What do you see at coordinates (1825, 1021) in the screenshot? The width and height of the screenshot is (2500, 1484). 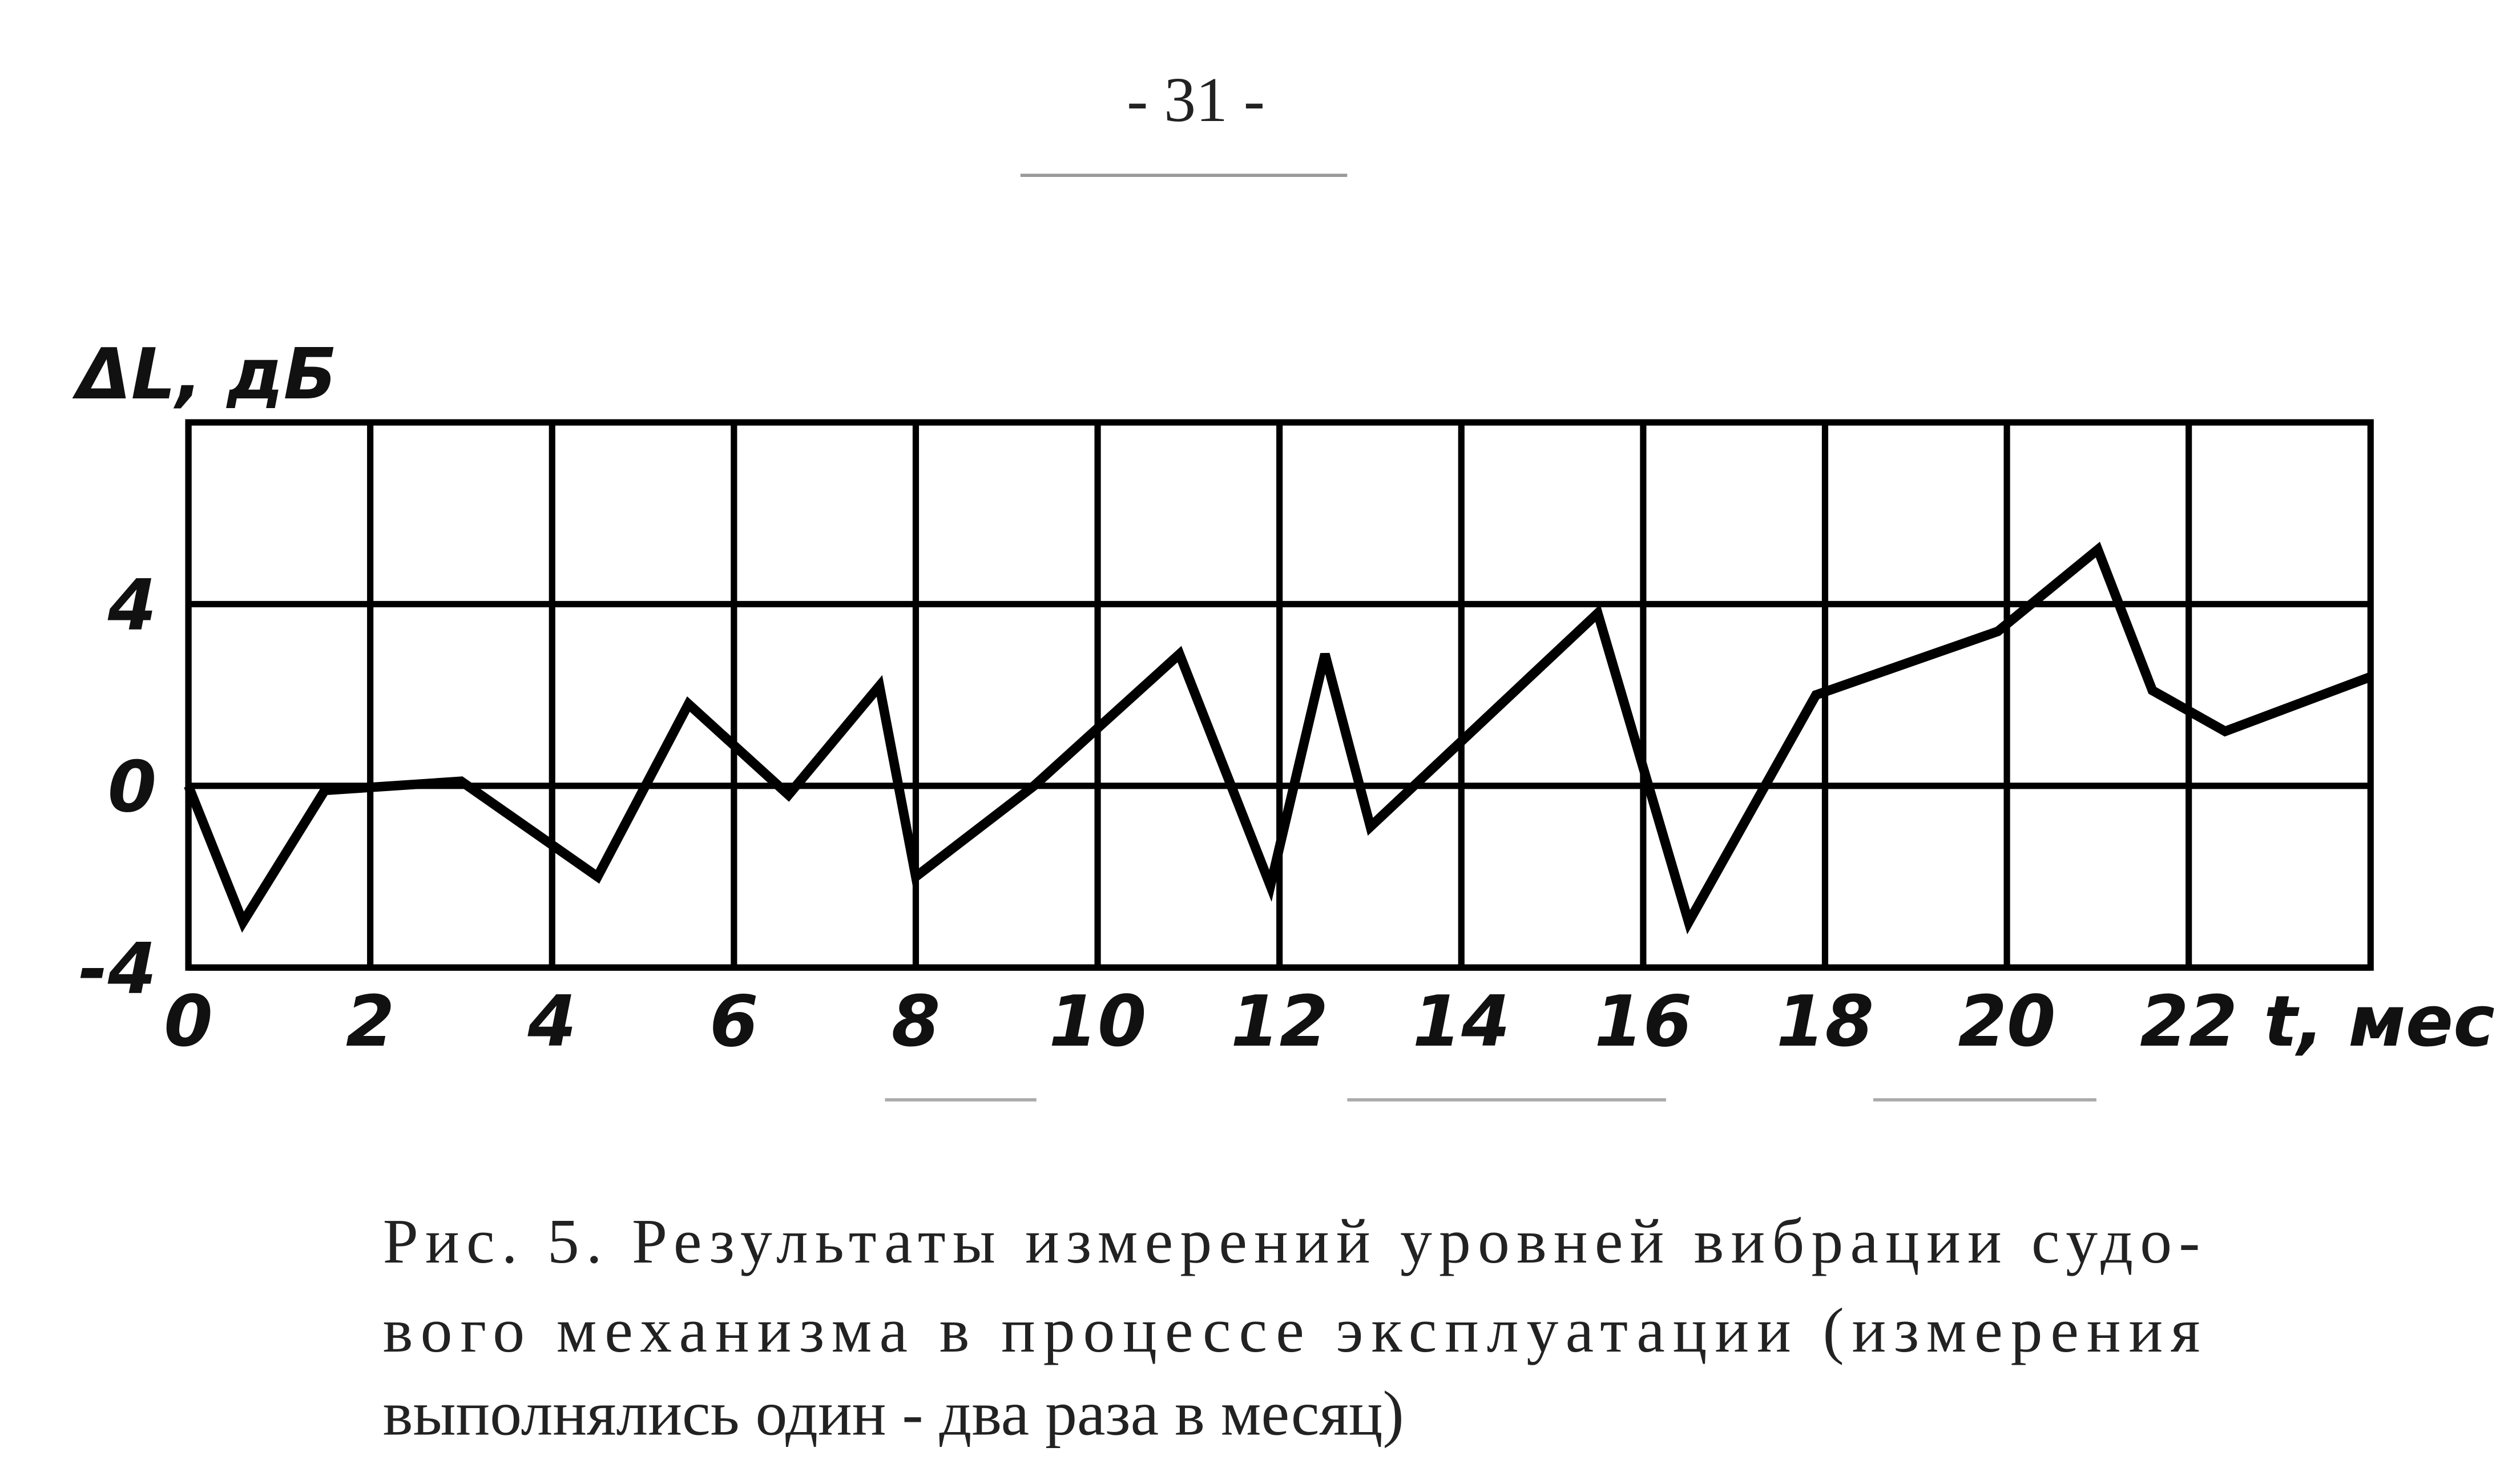 I see `x-tick-label: 18` at bounding box center [1825, 1021].